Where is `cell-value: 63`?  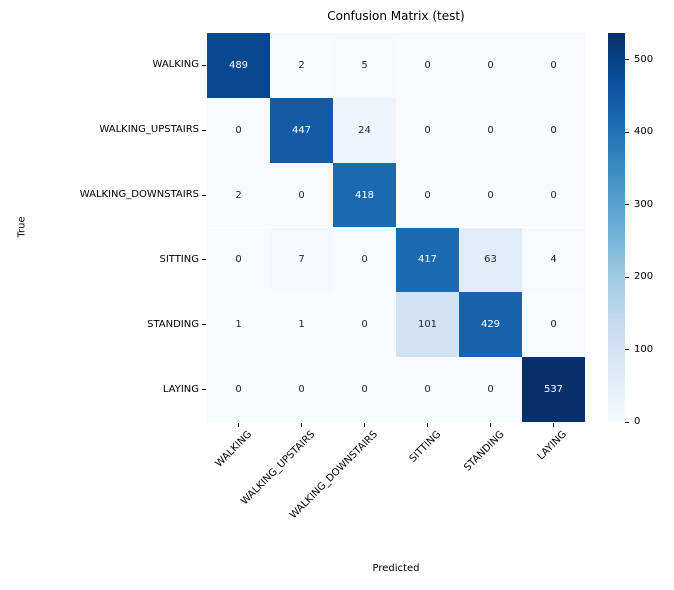 cell-value: 63 is located at coordinates (490, 260).